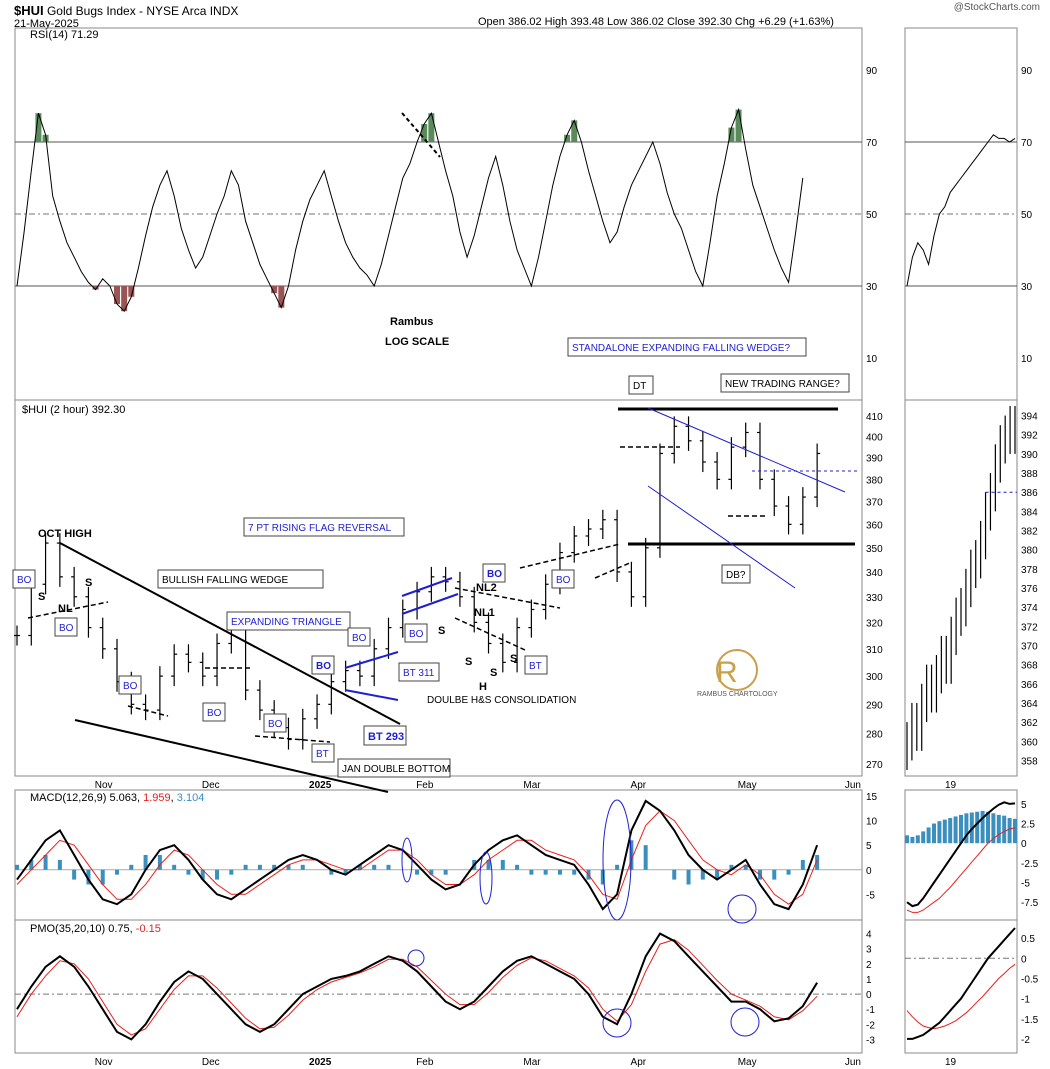 This screenshot has width=1050, height=1069. I want to click on bo-callout-2-box, so click(130, 685).